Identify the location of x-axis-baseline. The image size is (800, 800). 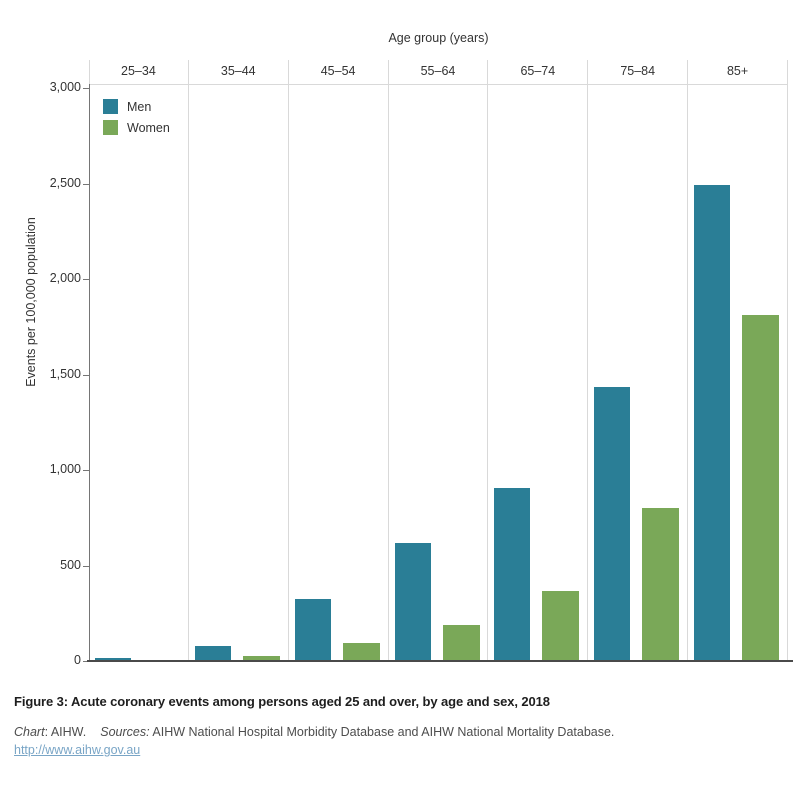
(440, 661).